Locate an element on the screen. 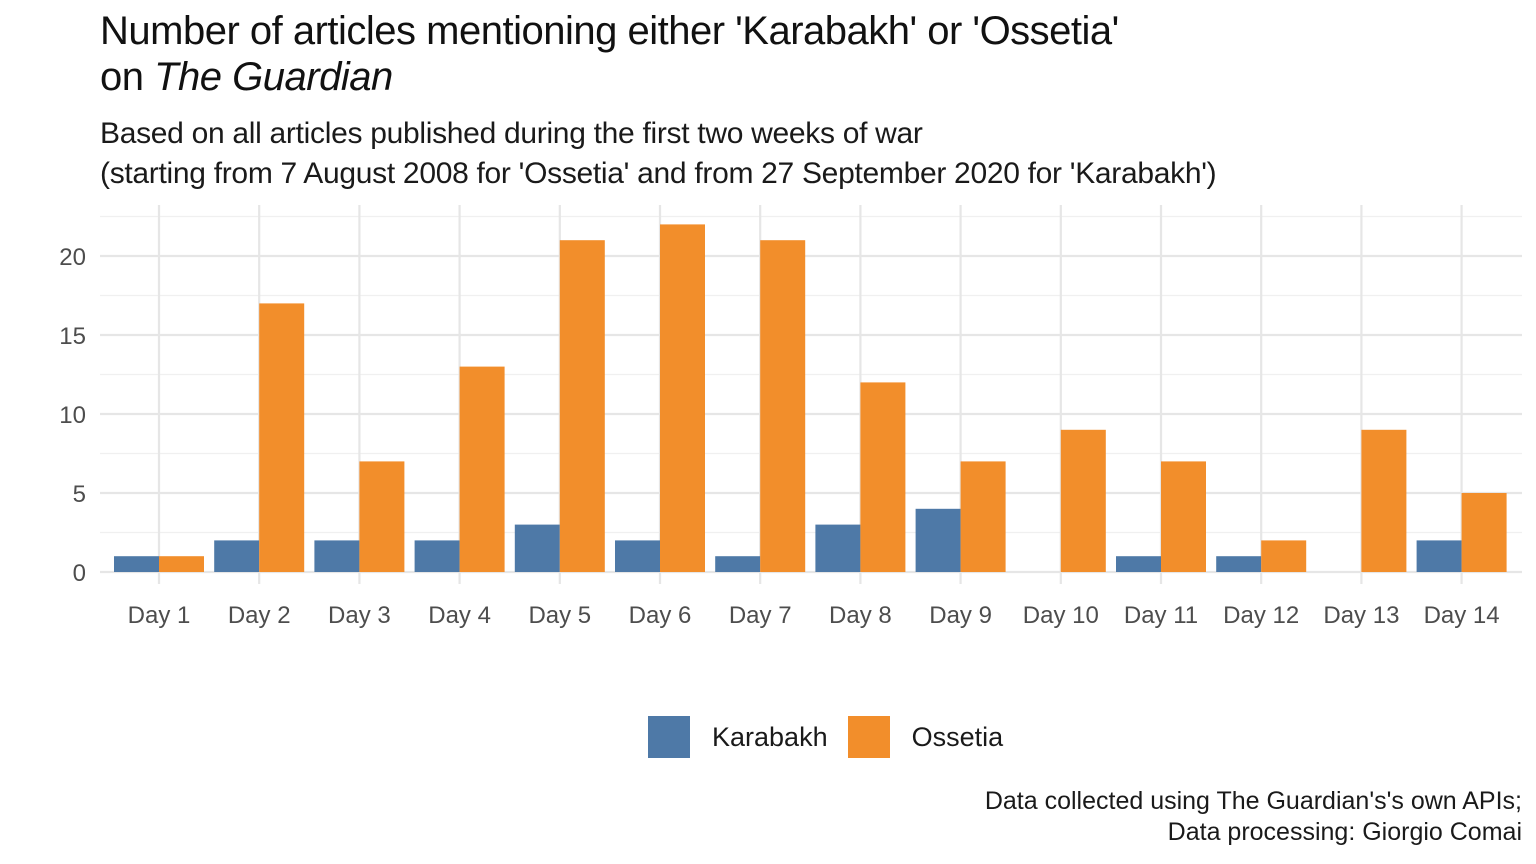  y-tick-label: 0 is located at coordinates (79, 573).